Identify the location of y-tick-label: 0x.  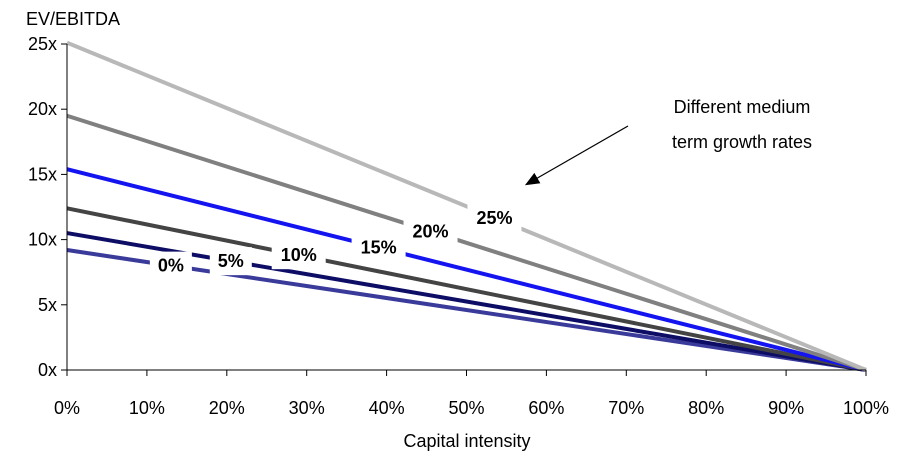
(47, 370).